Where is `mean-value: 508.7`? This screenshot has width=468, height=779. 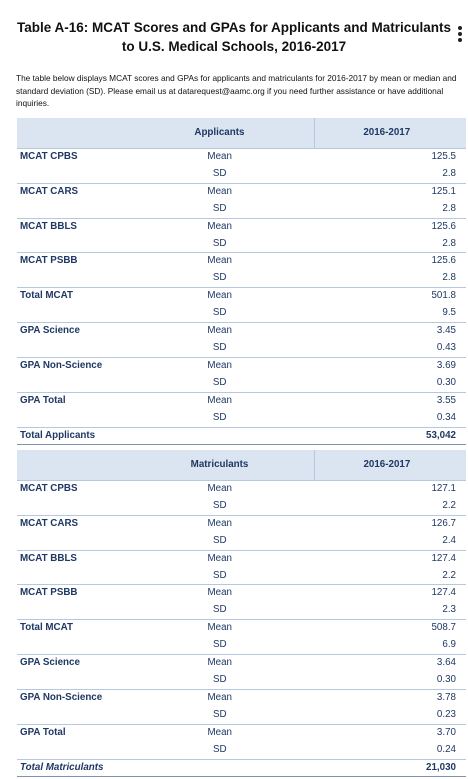
mean-value: 508.7 is located at coordinates (390, 628).